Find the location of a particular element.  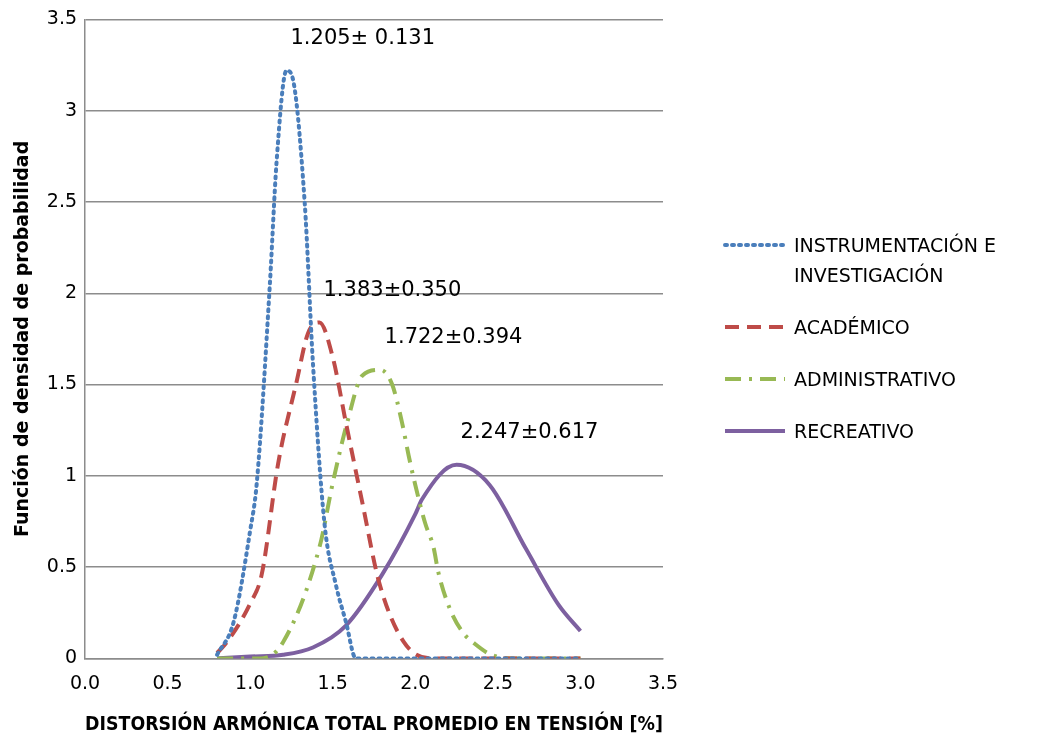

y-tick-label: 3.5 is located at coordinates (62, 17).